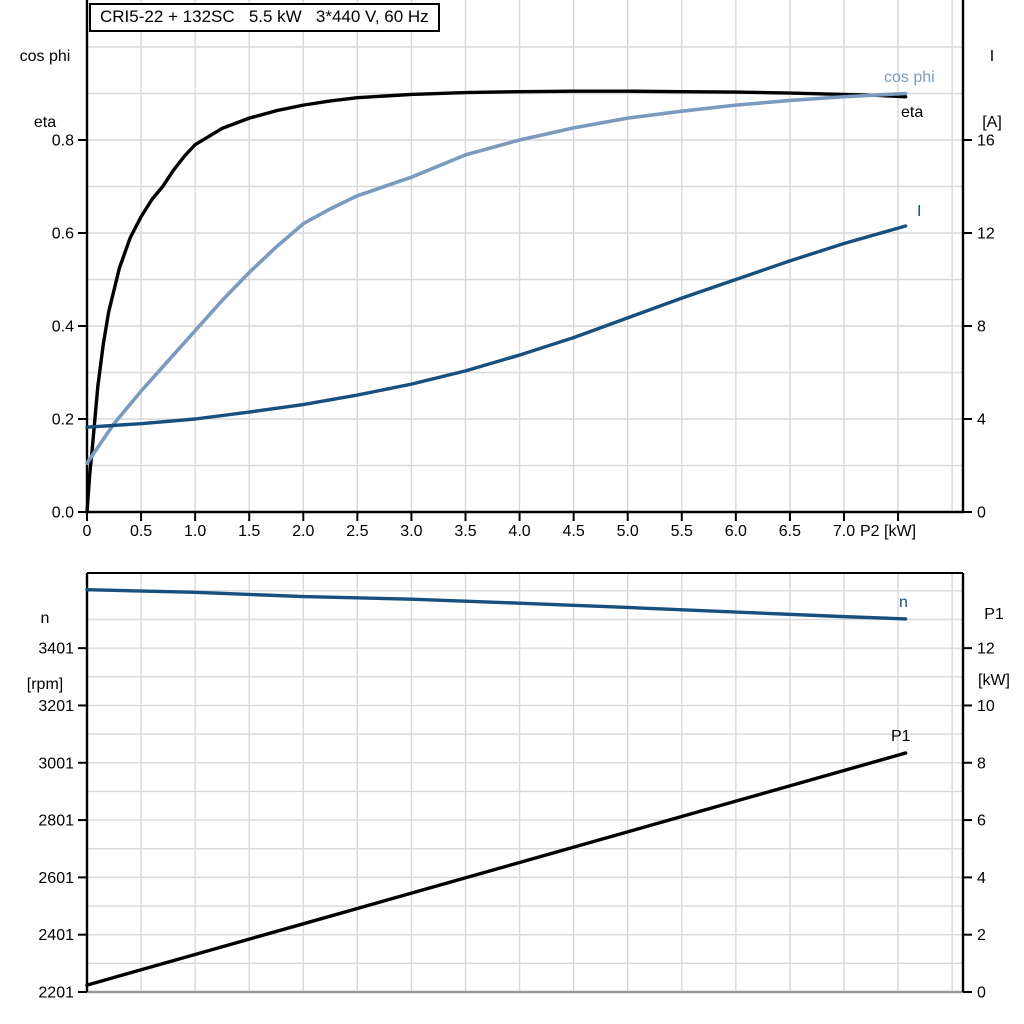 Image resolution: width=1024 pixels, height=1024 pixels. Describe the element at coordinates (63, 513) in the screenshot. I see `y-left-tick-label: 0.0` at that location.